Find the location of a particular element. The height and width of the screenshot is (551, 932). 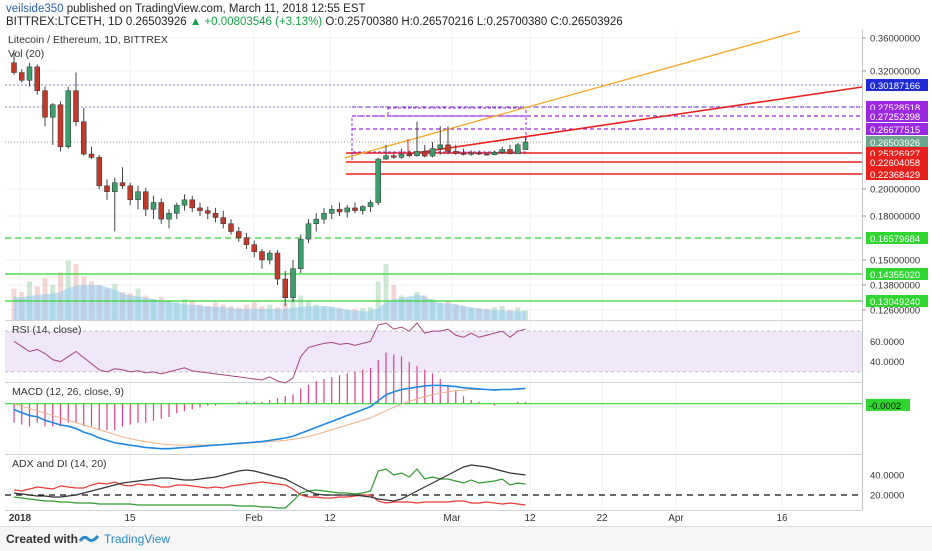

x-tick-label: 15 is located at coordinates (130, 518).